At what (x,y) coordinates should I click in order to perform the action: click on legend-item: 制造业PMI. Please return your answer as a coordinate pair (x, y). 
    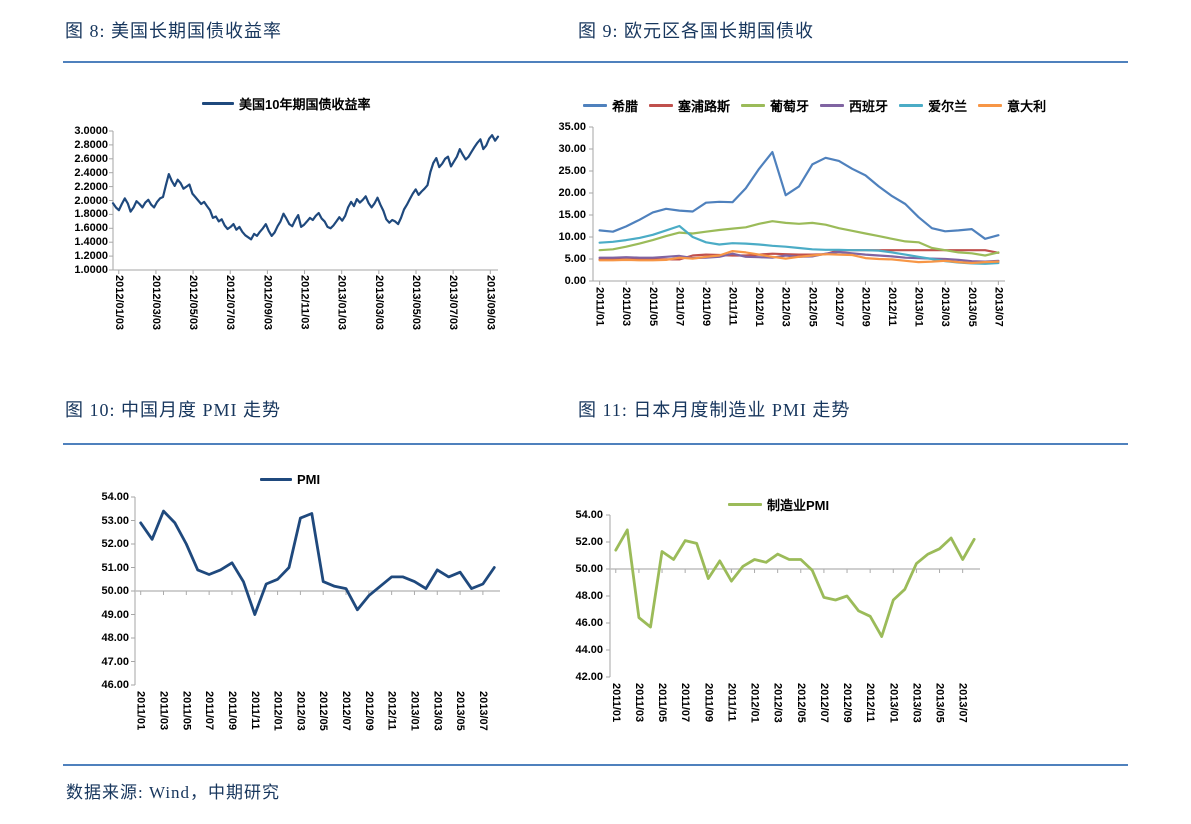
    Looking at the image, I should click on (778, 504).